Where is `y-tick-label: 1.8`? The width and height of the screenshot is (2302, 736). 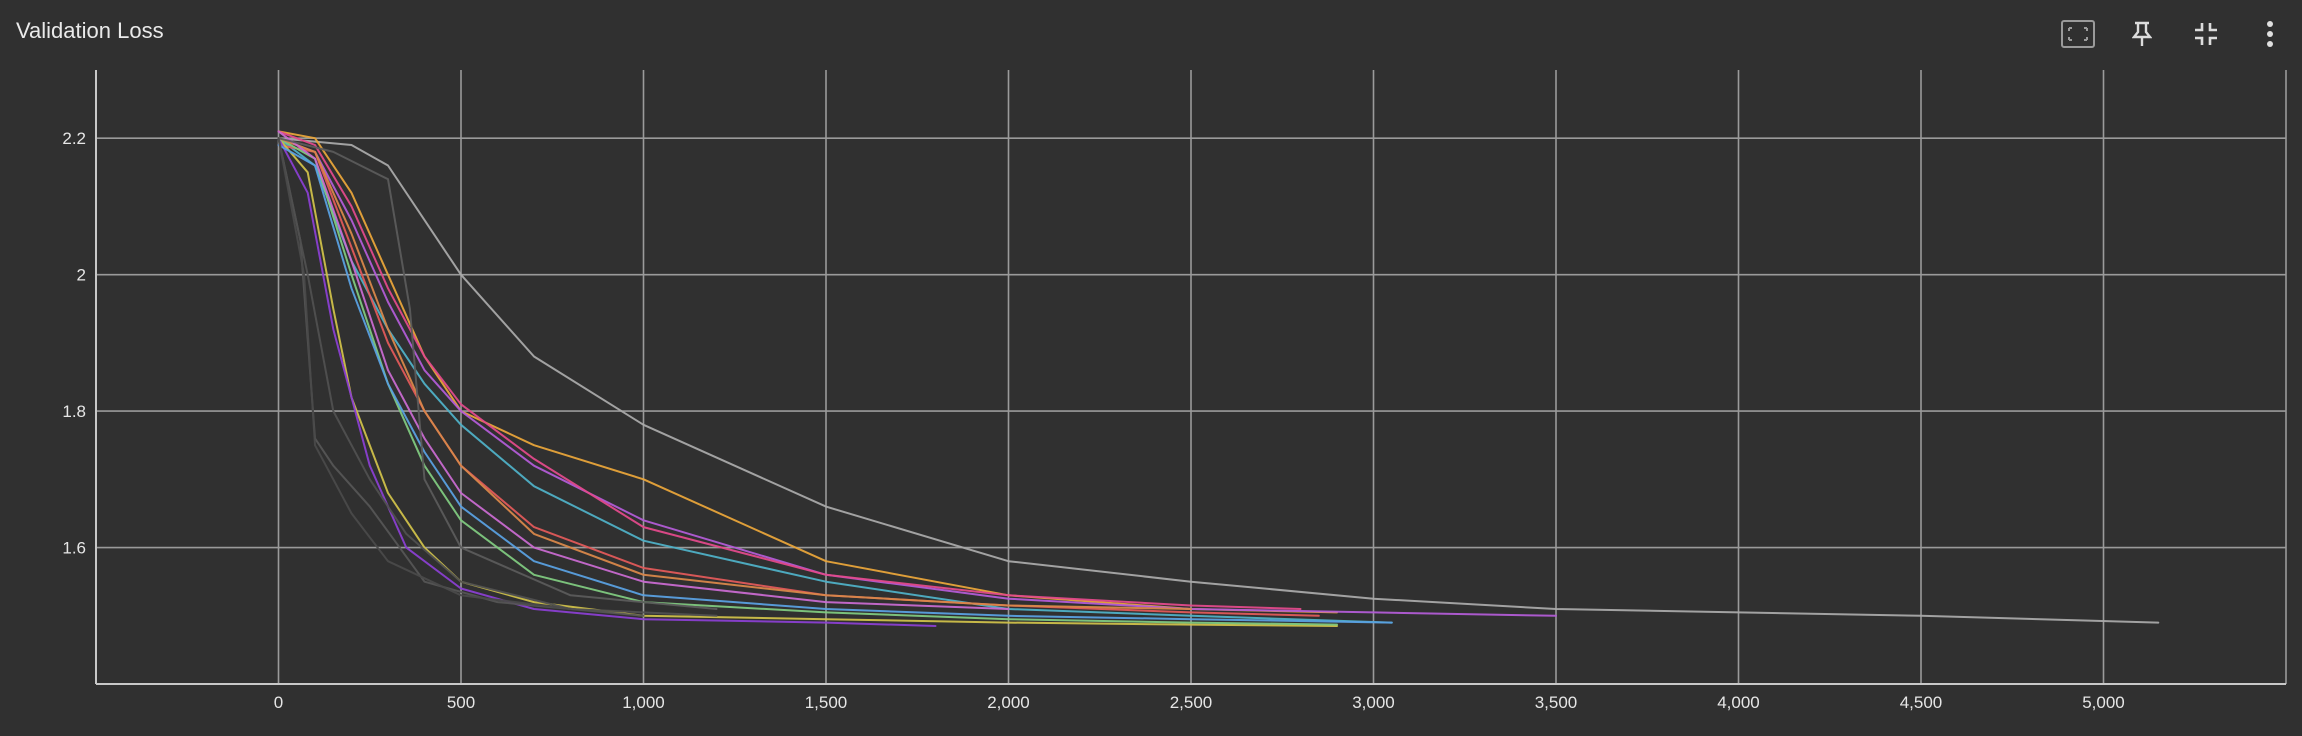 y-tick-label: 1.8 is located at coordinates (74, 411).